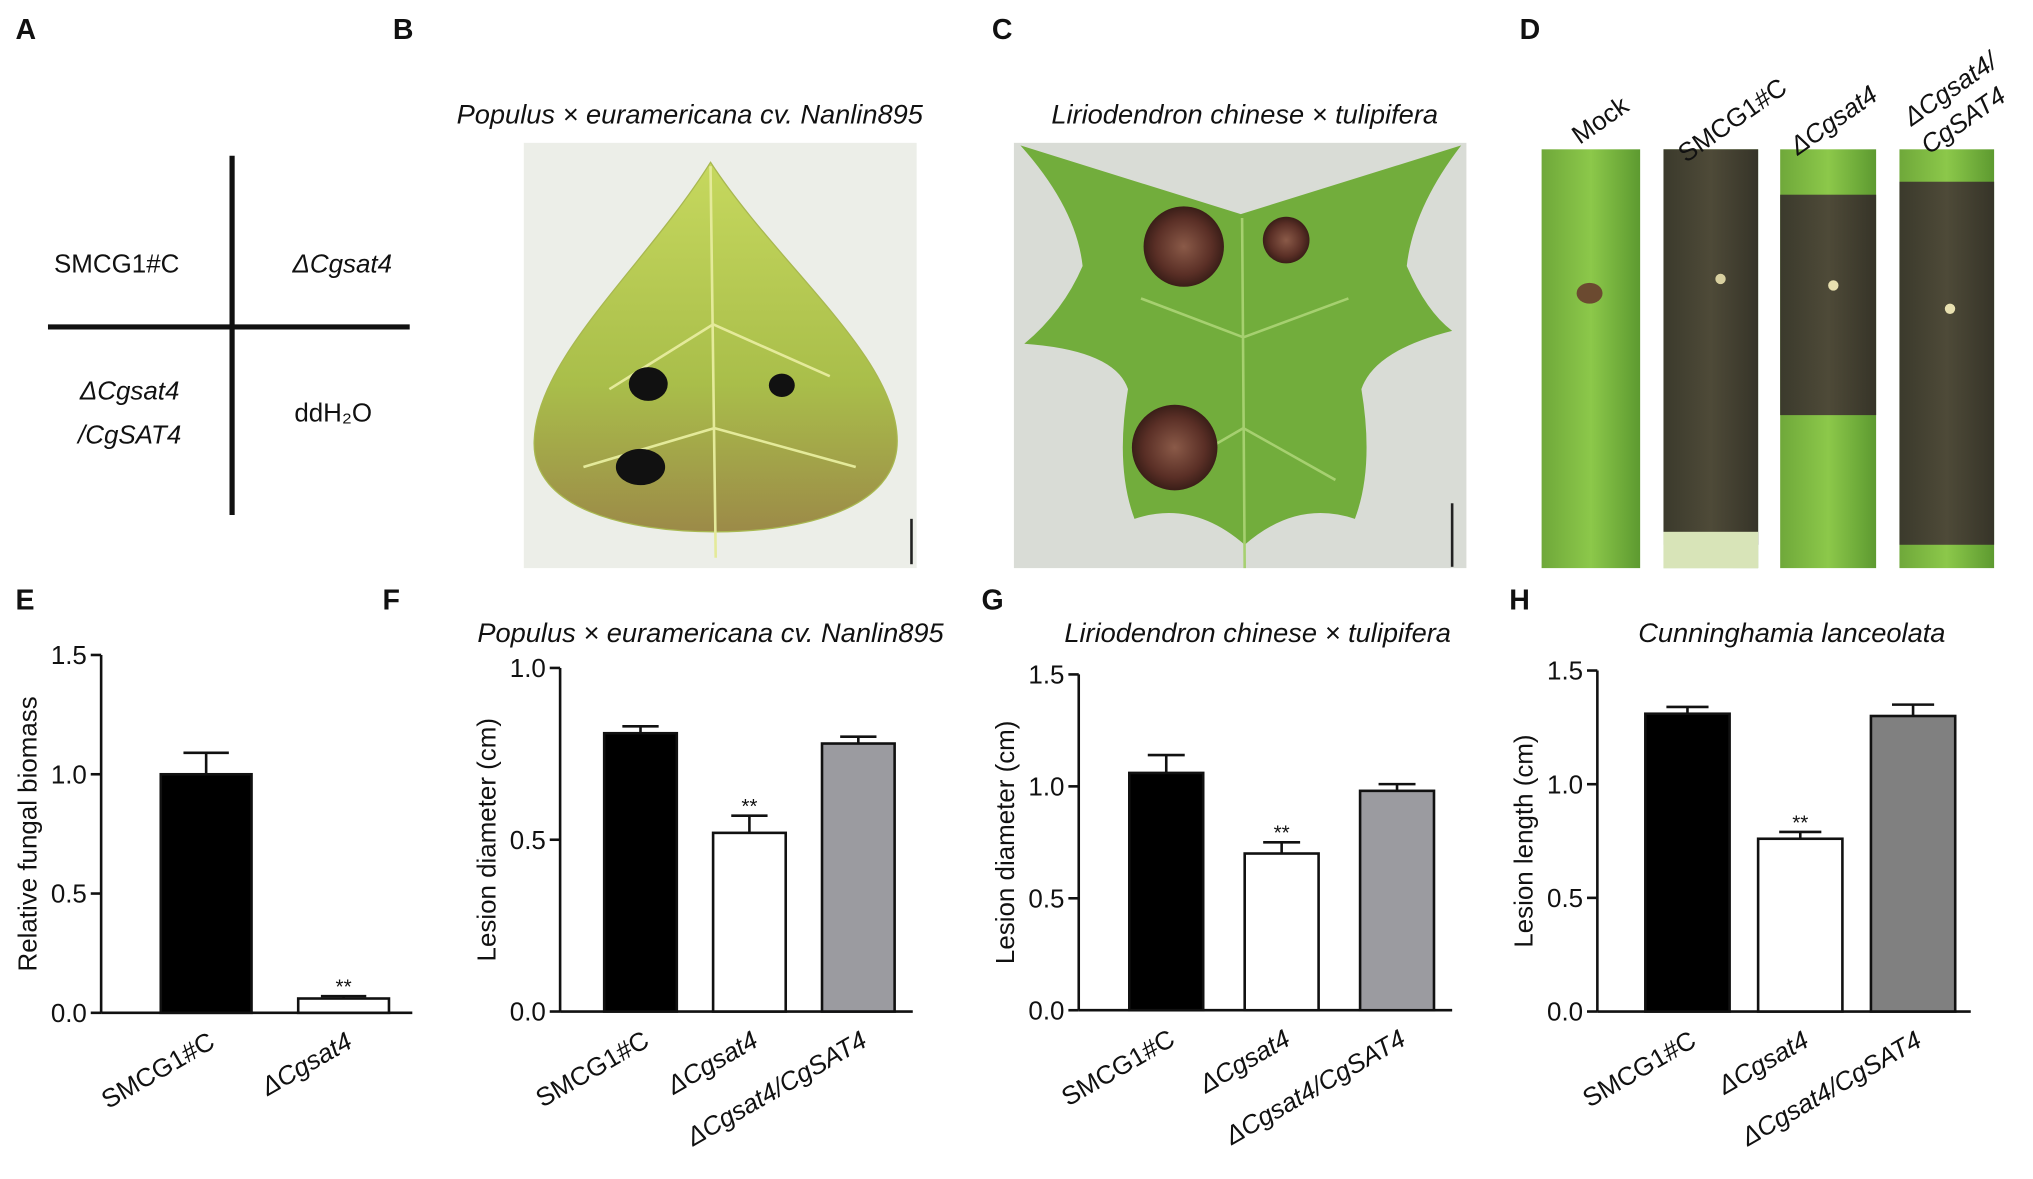  What do you see at coordinates (720, 355) in the screenshot?
I see `photo-poplar` at bounding box center [720, 355].